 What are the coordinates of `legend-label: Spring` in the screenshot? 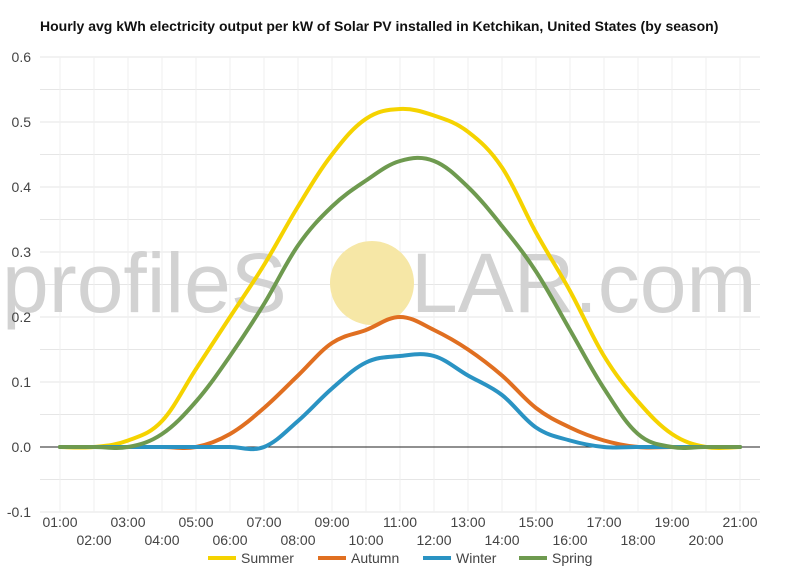 It's located at (572, 558).